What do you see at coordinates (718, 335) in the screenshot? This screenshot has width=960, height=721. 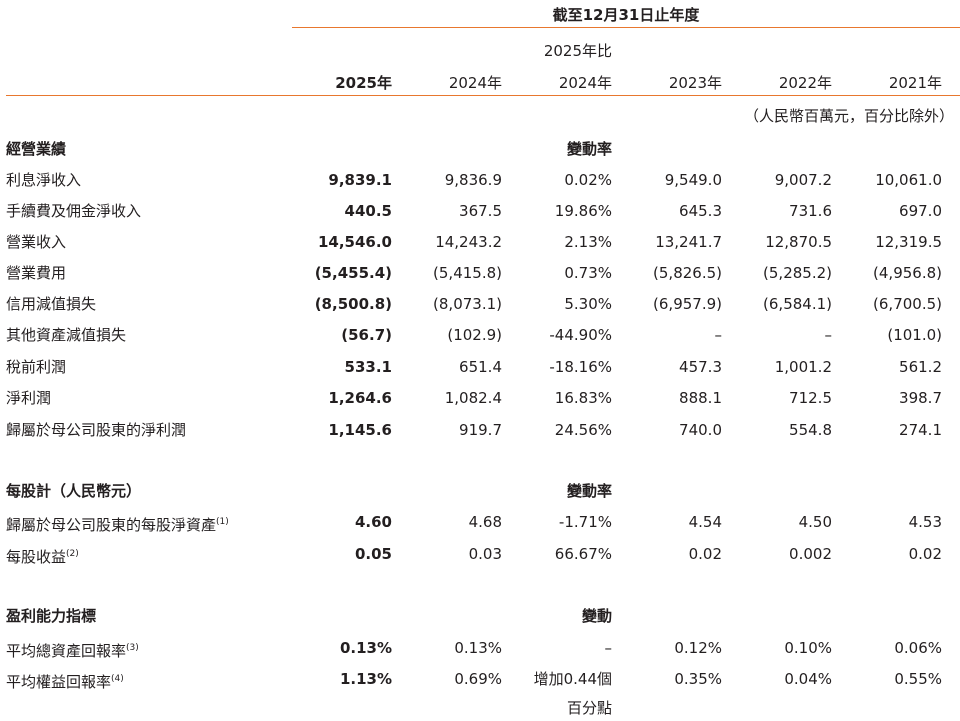 I see `value-2023: –` at bounding box center [718, 335].